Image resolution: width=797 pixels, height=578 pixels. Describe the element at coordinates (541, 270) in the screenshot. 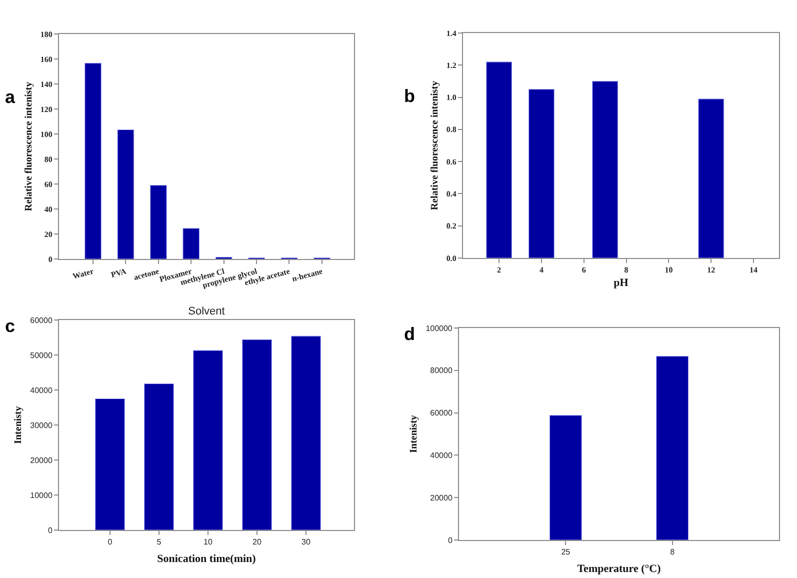

I see `x-tick-label: 4` at that location.